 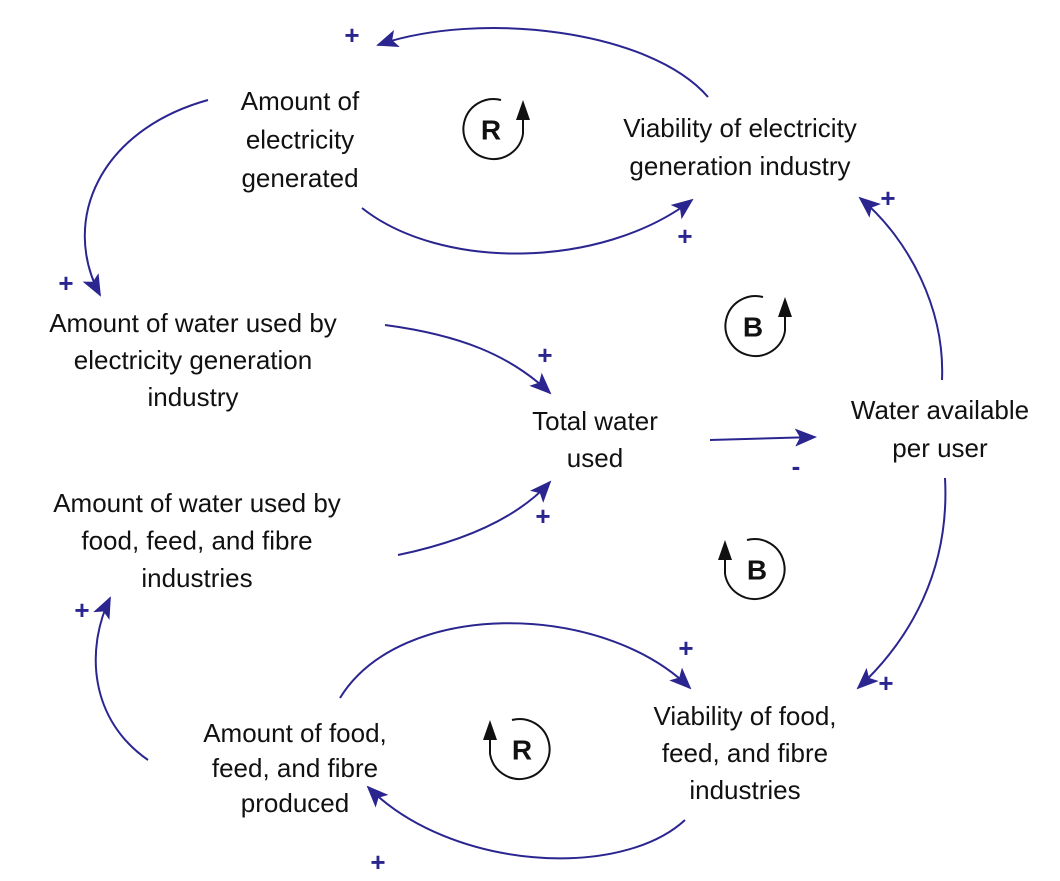 I want to click on node-label-line: produced, so click(x=295, y=803).